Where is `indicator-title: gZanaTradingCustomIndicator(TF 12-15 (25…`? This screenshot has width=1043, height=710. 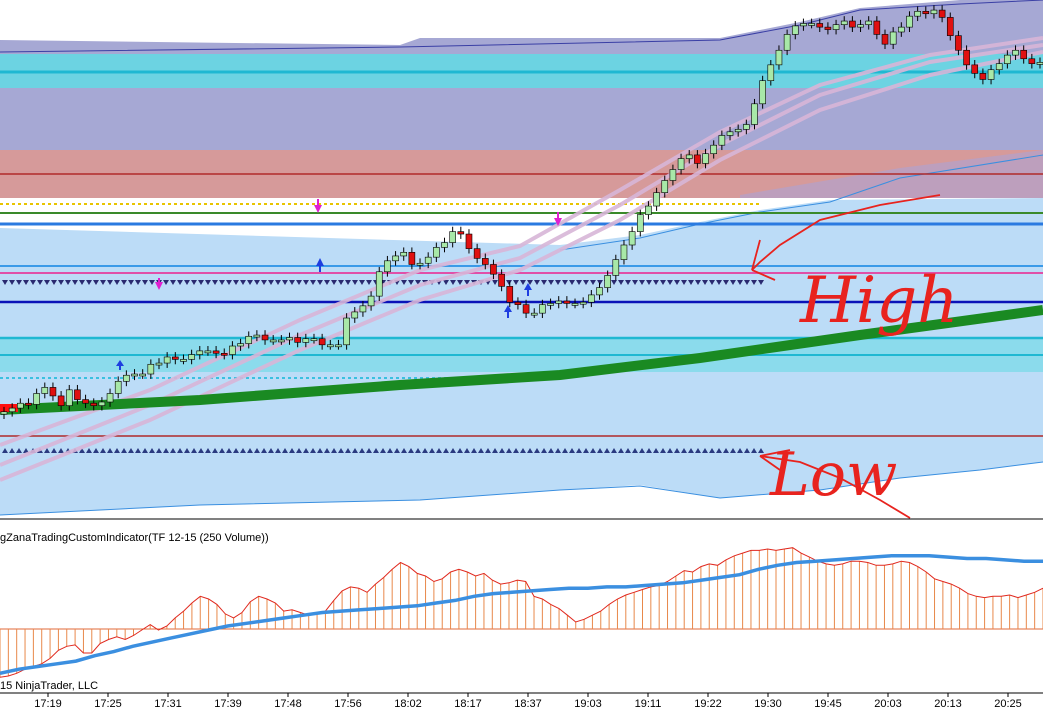
indicator-title: gZanaTradingCustomIndicator(TF 12-15 (25… is located at coordinates (134, 538).